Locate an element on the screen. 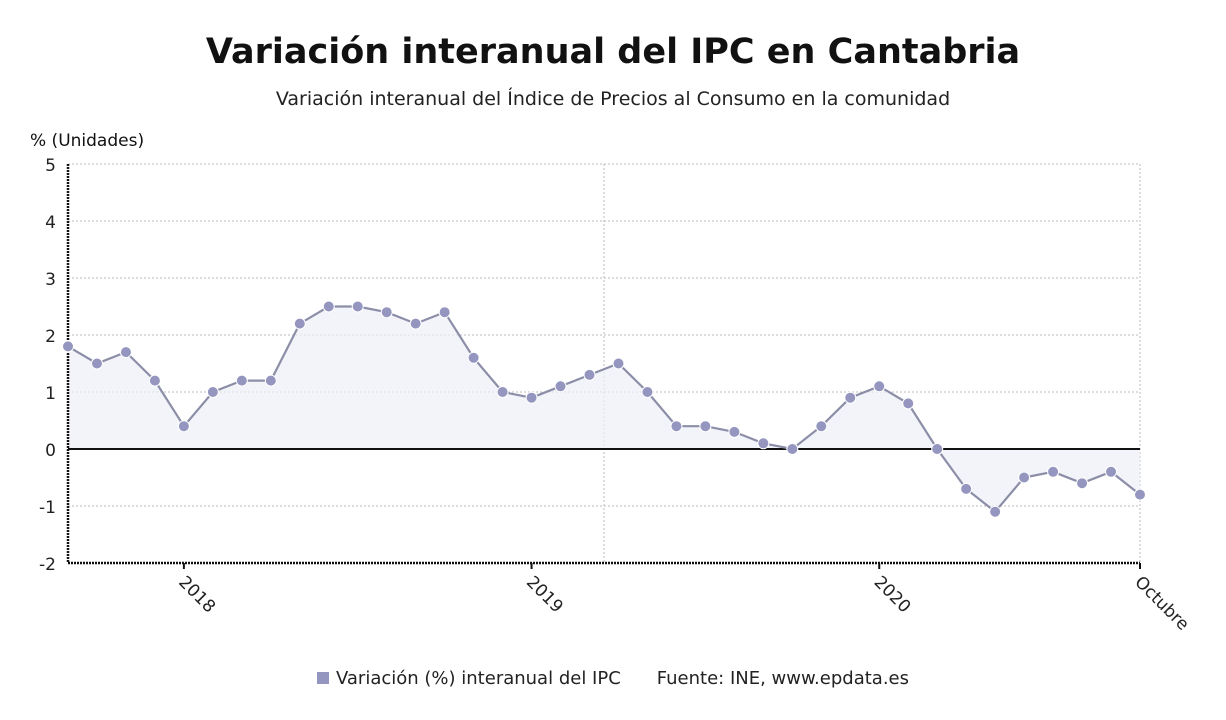  y-tick-label: -1 is located at coordinates (47, 508).